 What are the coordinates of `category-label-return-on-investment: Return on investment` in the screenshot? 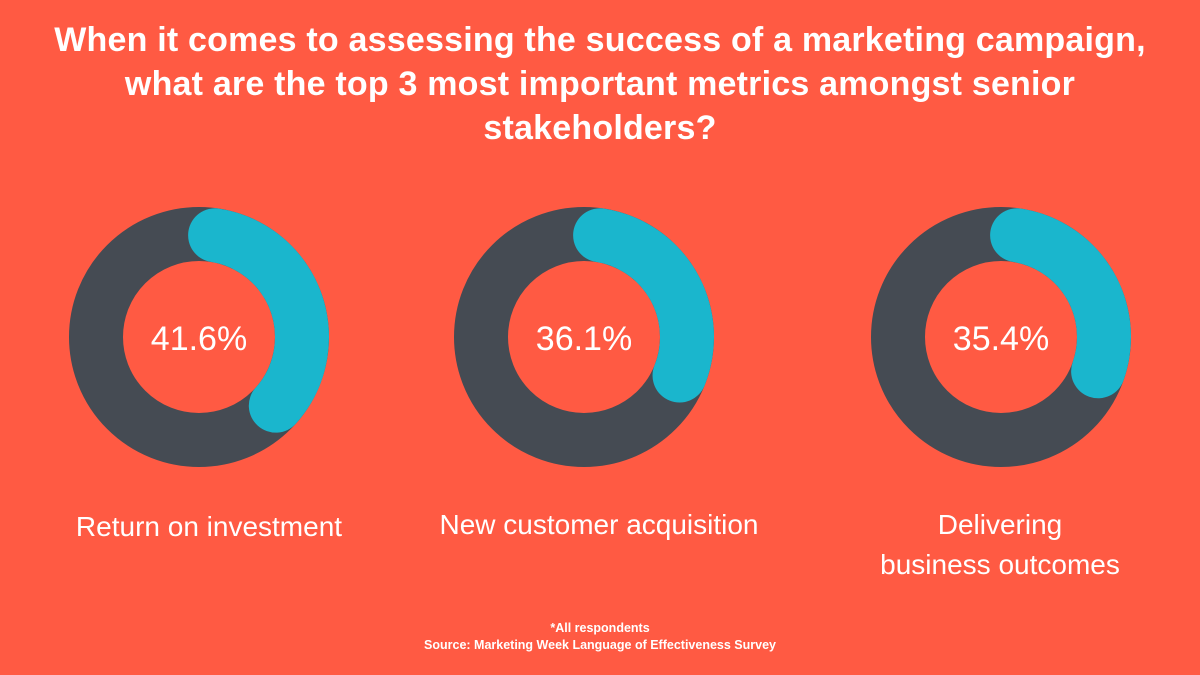 It's located at (209, 526).